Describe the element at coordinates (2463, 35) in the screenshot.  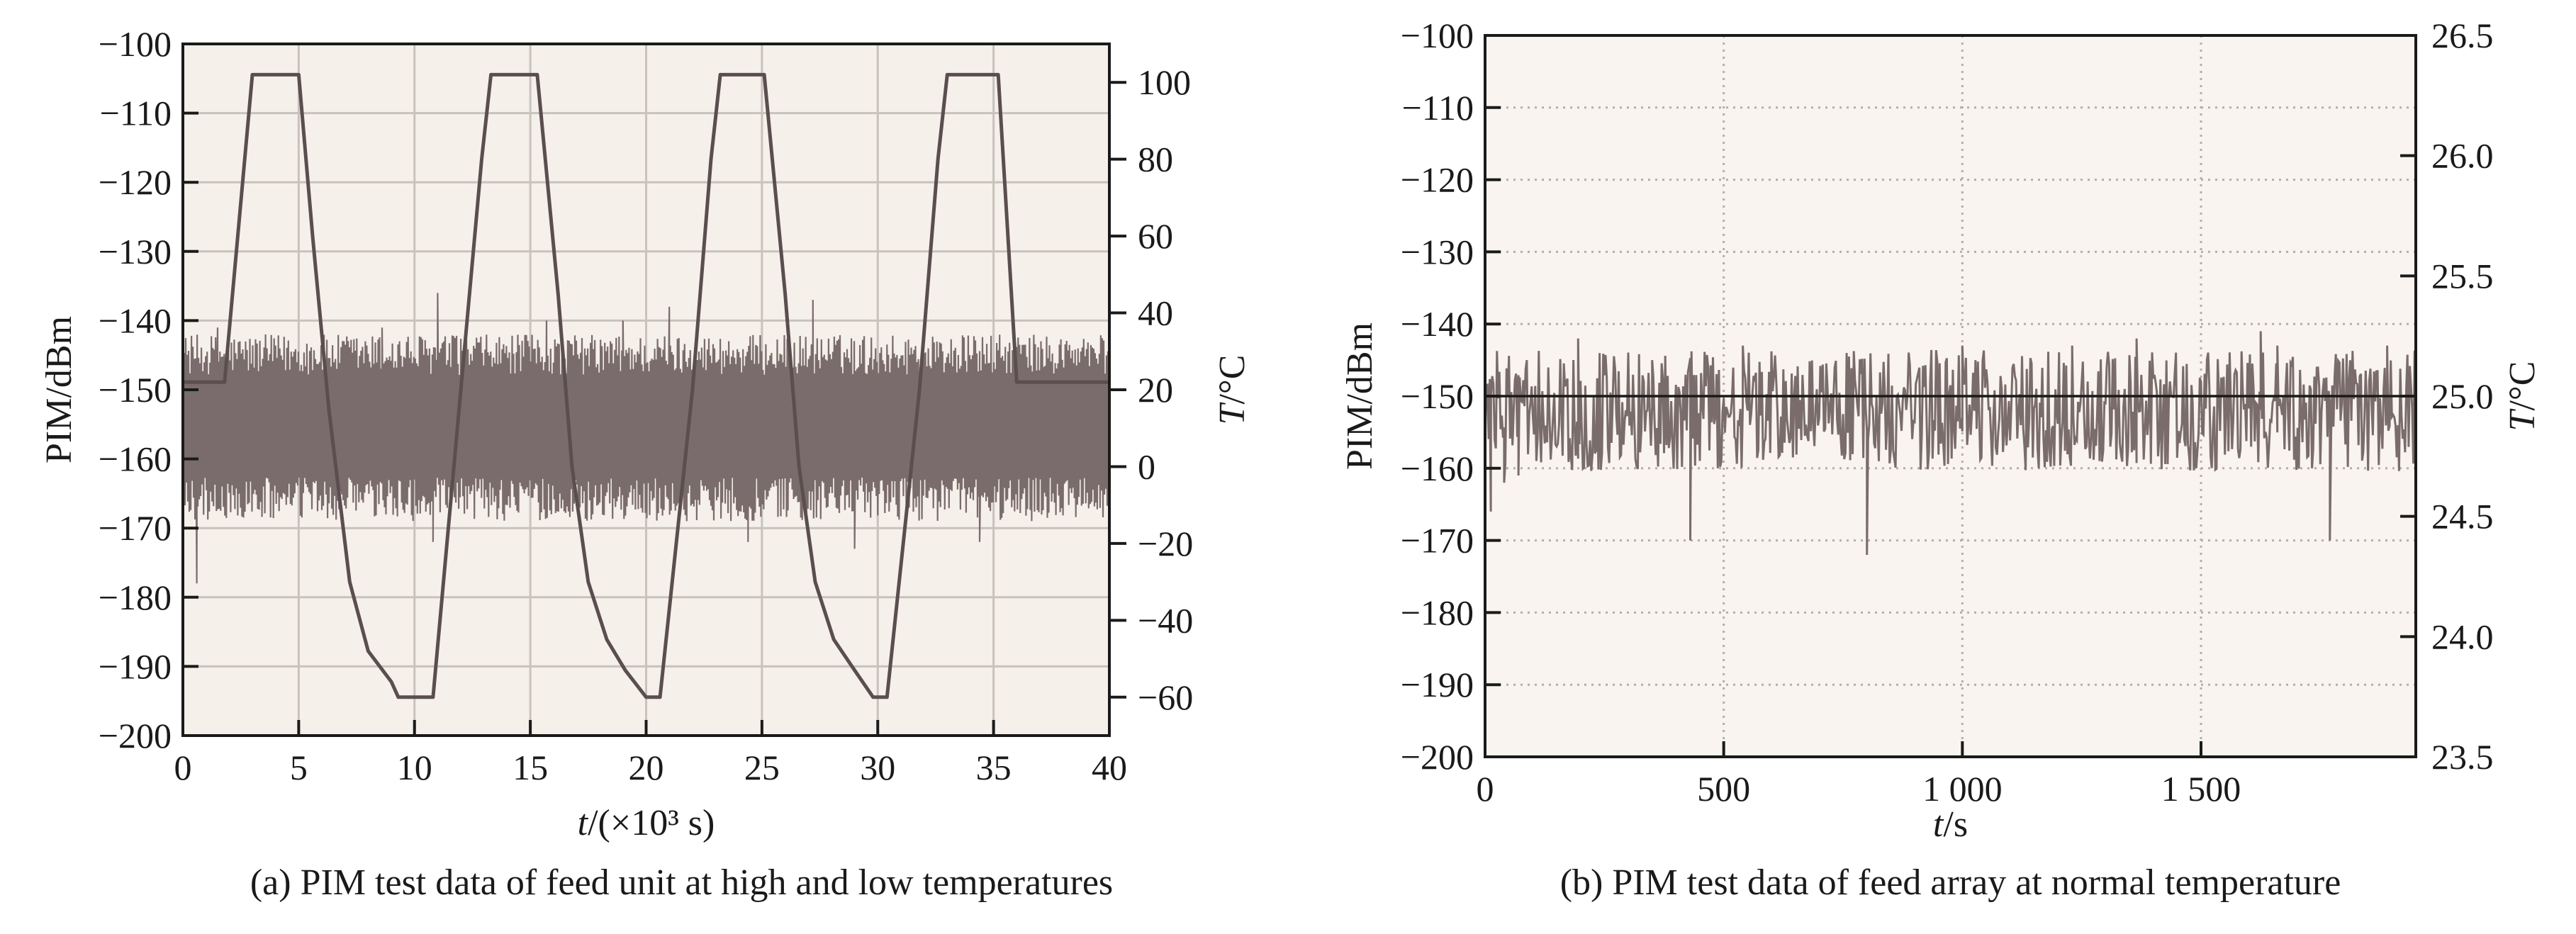
I see `y2-tick-label: 26.5` at that location.